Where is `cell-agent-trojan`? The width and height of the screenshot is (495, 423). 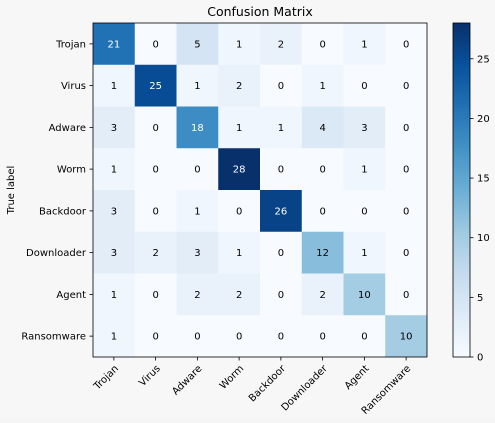
cell-agent-trojan is located at coordinates (114, 294).